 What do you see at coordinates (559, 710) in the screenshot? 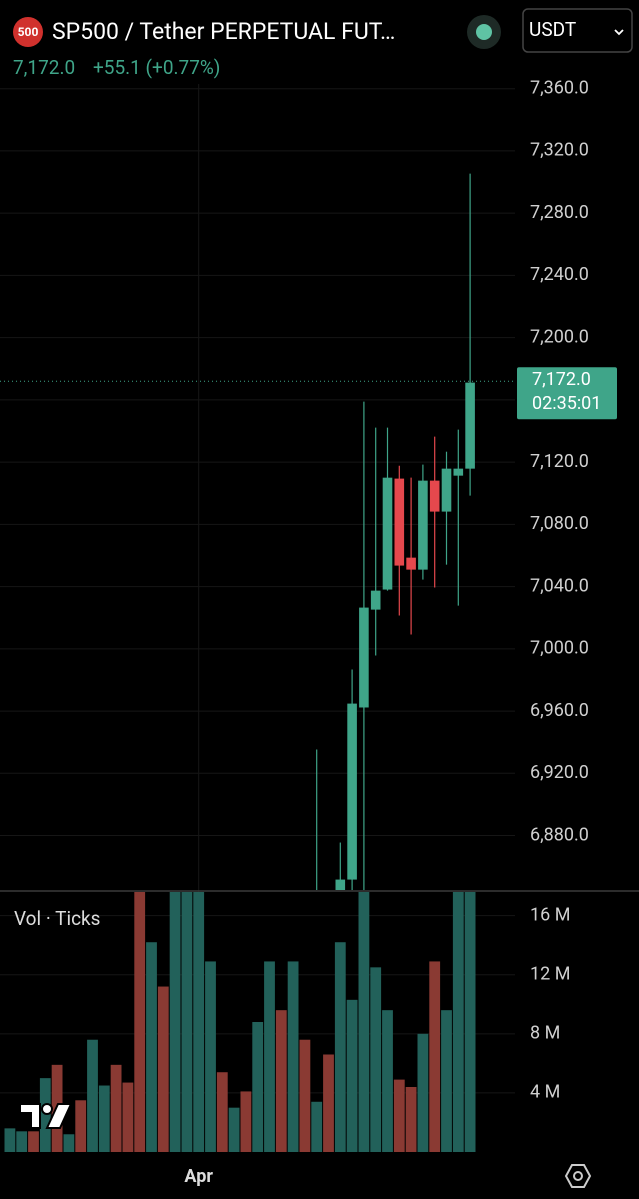
I see `y-tick-label: 6,960.0` at bounding box center [559, 710].